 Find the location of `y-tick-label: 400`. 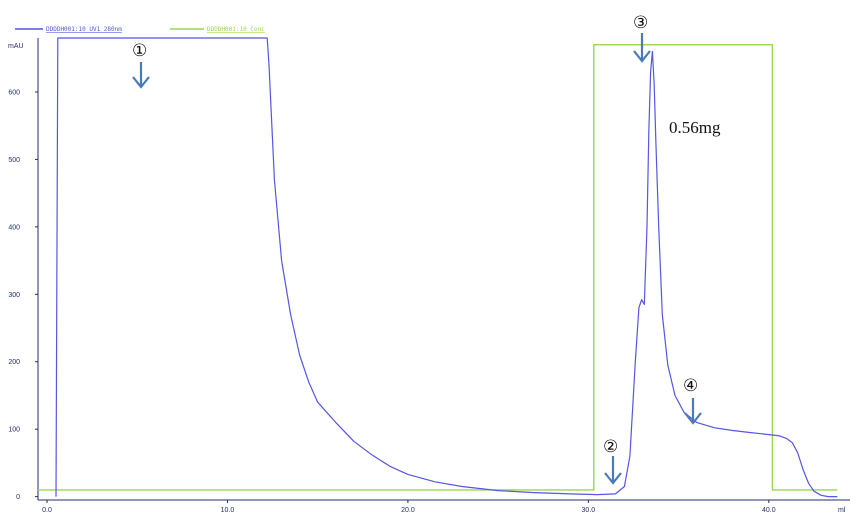

y-tick-label: 400 is located at coordinates (14, 227).